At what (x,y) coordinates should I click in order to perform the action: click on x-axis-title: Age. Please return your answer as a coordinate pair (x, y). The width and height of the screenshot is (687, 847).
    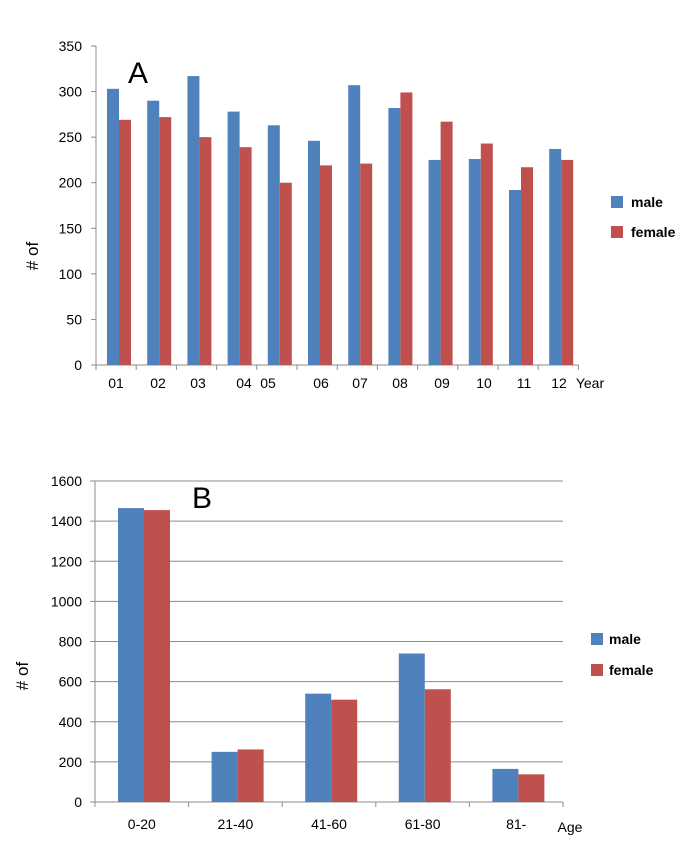
    Looking at the image, I should click on (570, 827).